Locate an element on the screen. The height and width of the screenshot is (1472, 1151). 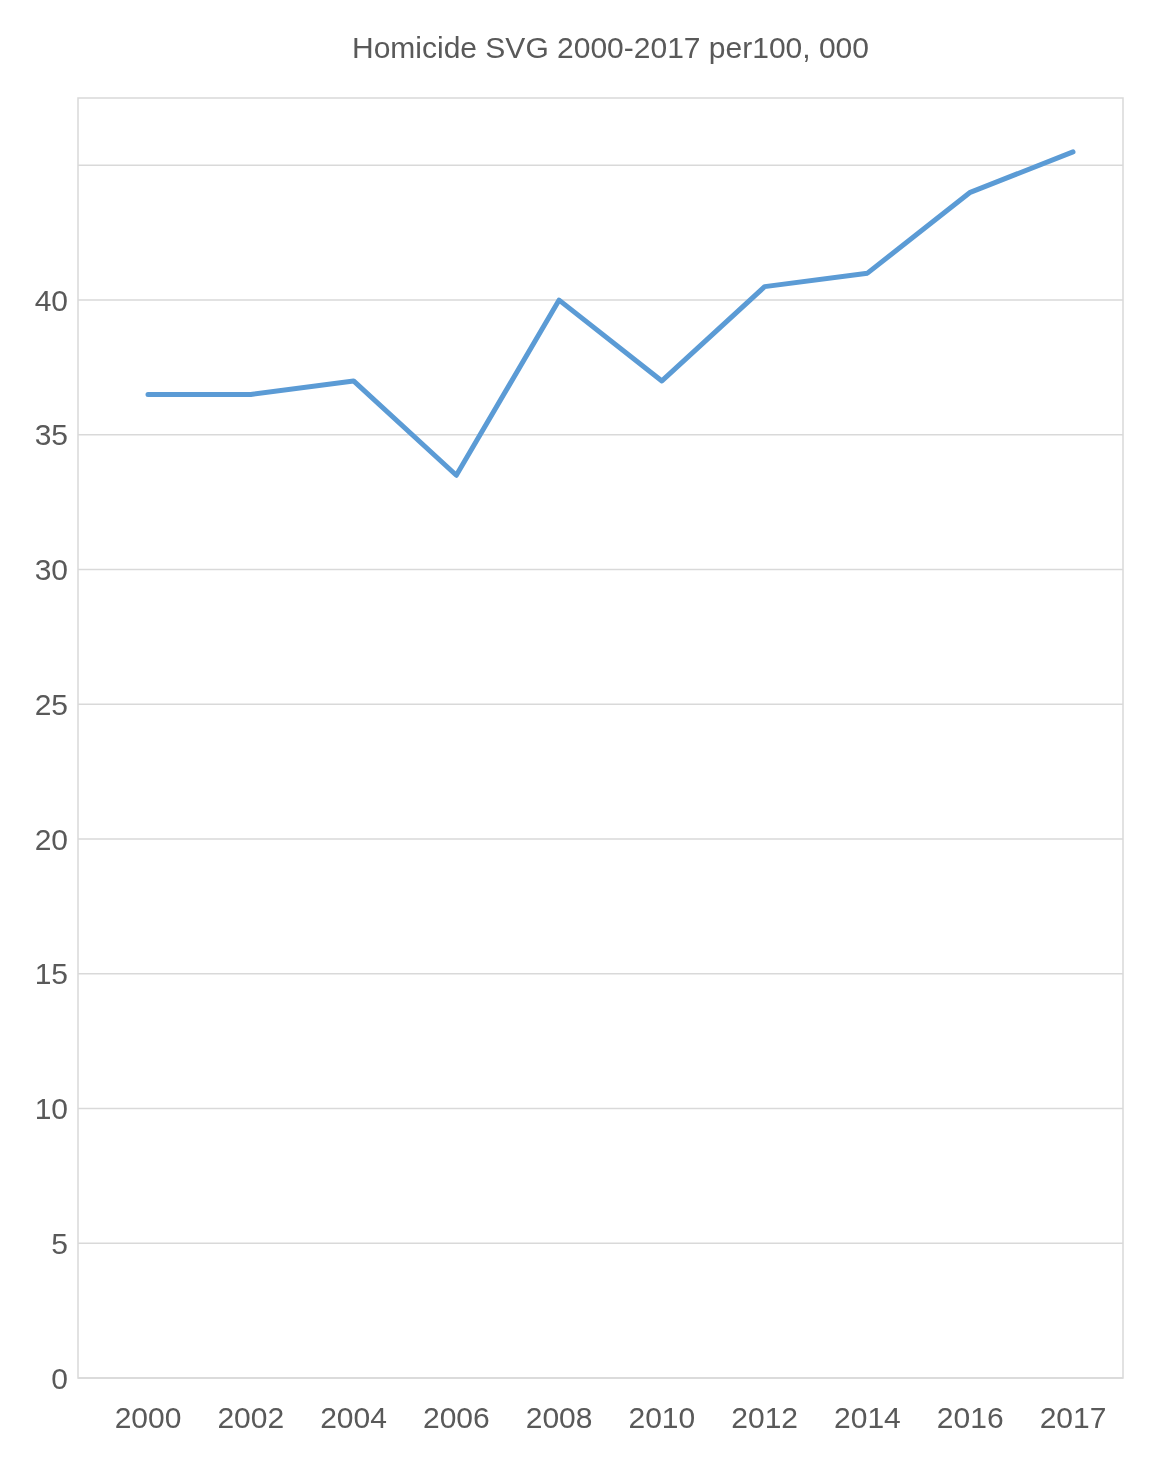
x-tick-label: 2000 is located at coordinates (148, 1417).